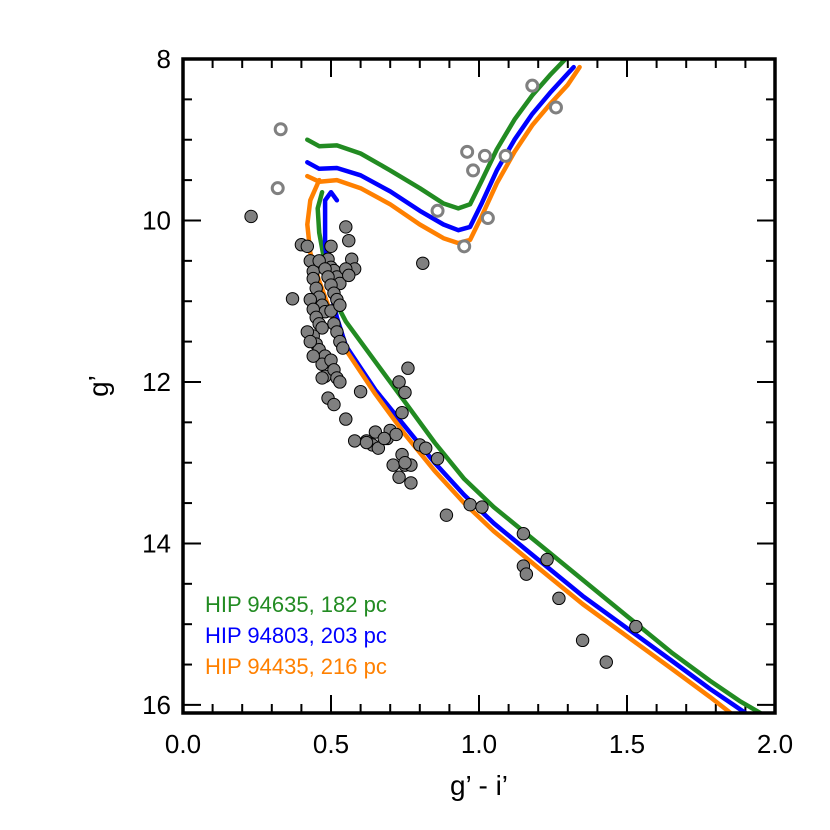 This screenshot has width=830, height=830. What do you see at coordinates (627, 744) in the screenshot?
I see `x-tick-label: 1.5` at bounding box center [627, 744].